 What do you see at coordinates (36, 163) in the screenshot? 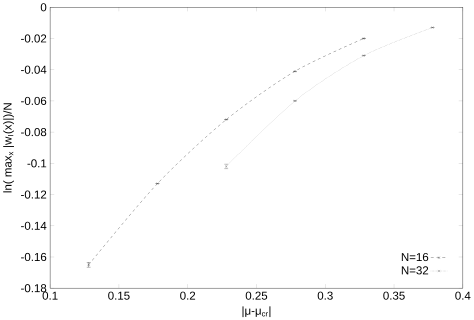
I see `y-tick-label: -0.1` at bounding box center [36, 163].